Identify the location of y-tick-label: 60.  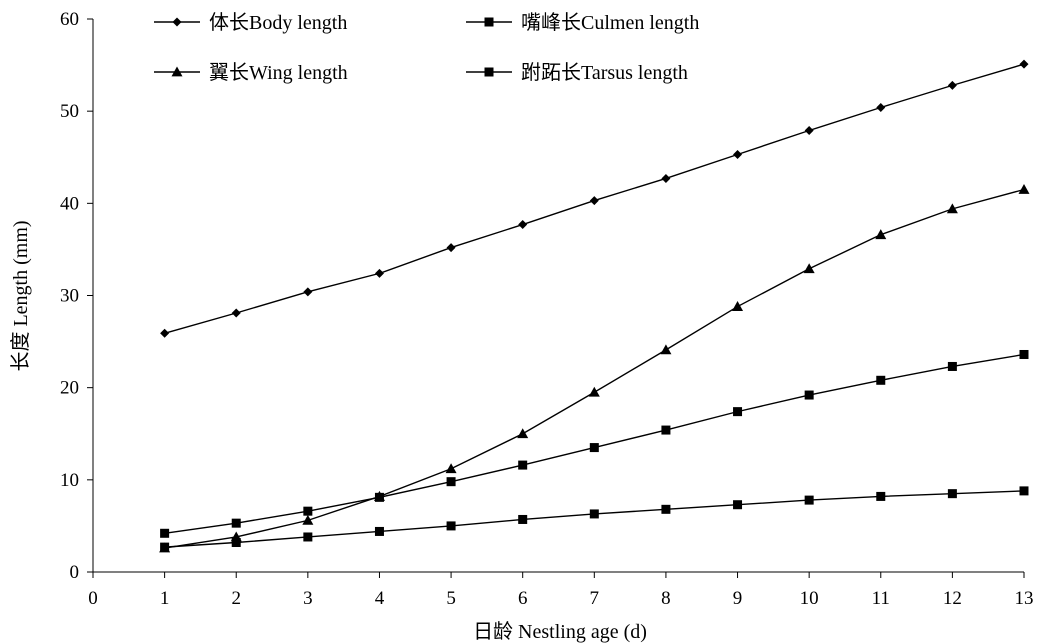
(69, 19).